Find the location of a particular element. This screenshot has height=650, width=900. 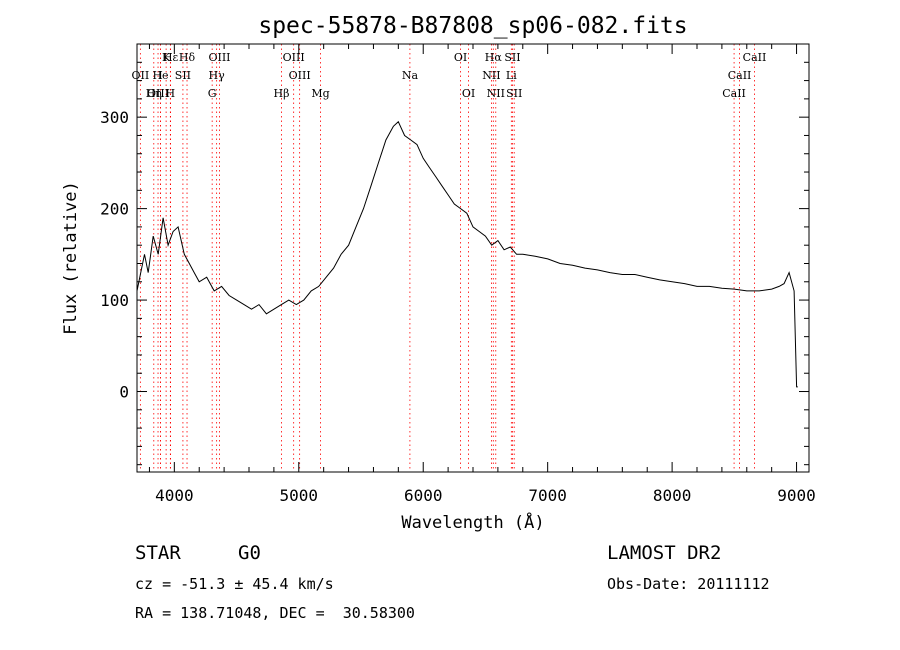

spectral-line-label: Hα is located at coordinates (494, 57).